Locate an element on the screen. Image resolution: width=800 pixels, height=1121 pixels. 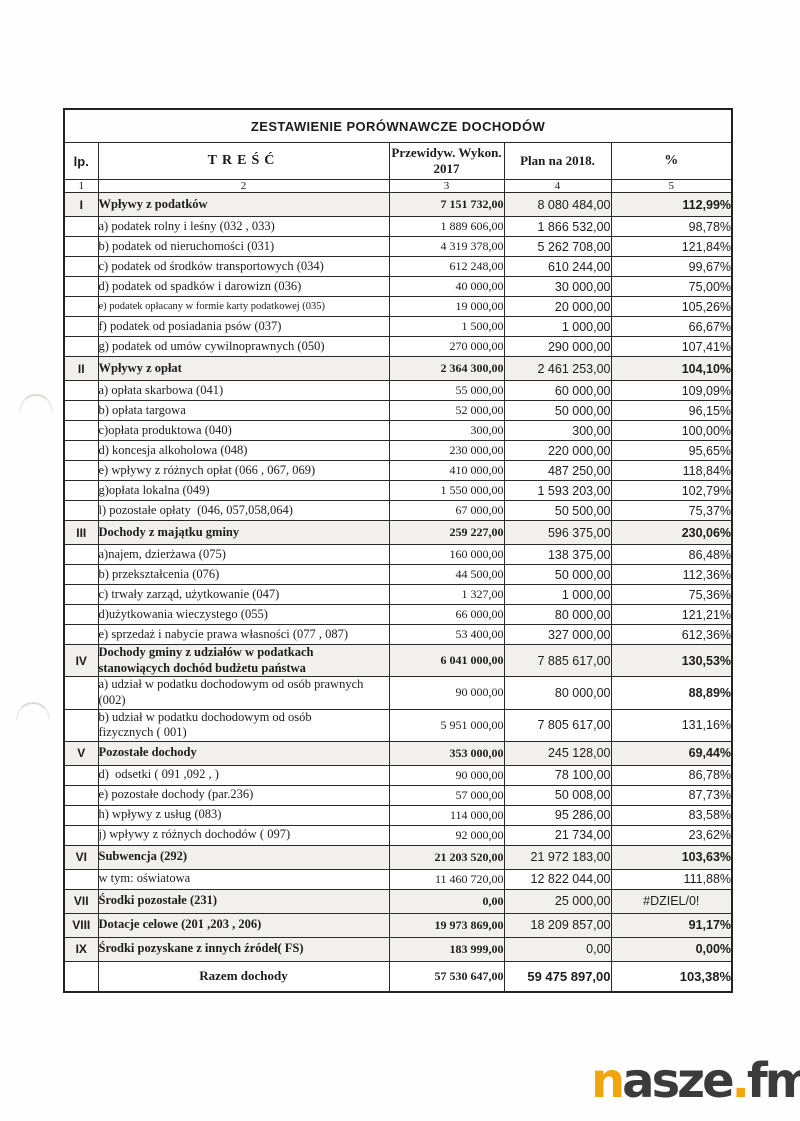
row-percent: 111,88% is located at coordinates (671, 879).